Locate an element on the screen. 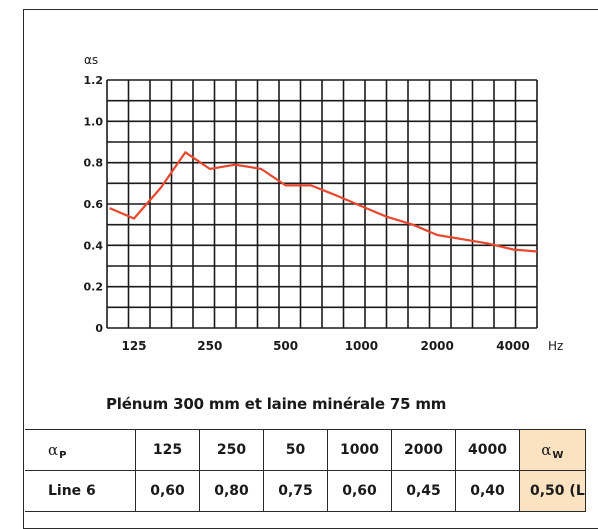 The image size is (598, 529). y-tick-label: 0 is located at coordinates (99, 328).